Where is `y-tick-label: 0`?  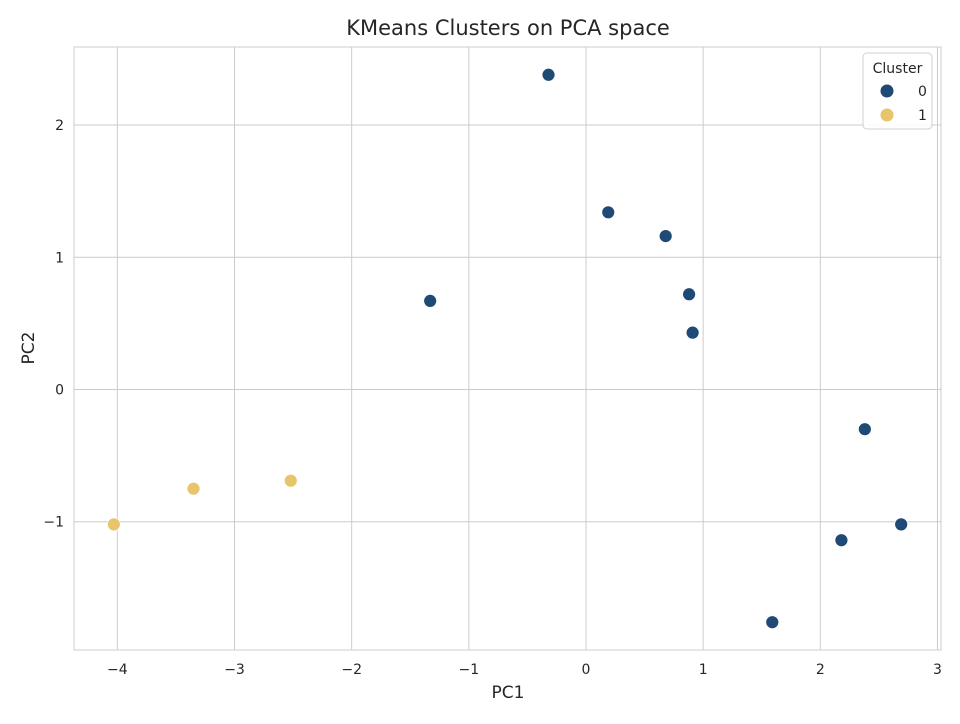 y-tick-label: 0 is located at coordinates (59, 390).